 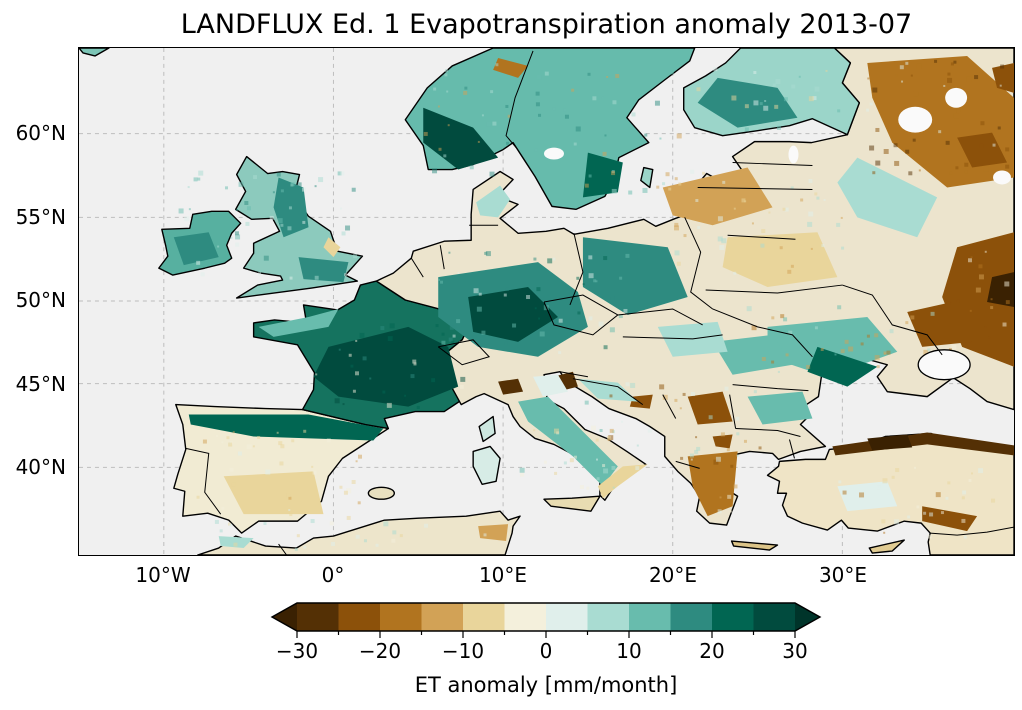 What do you see at coordinates (546, 634) in the screenshot?
I see `colorbar-ticks` at bounding box center [546, 634].